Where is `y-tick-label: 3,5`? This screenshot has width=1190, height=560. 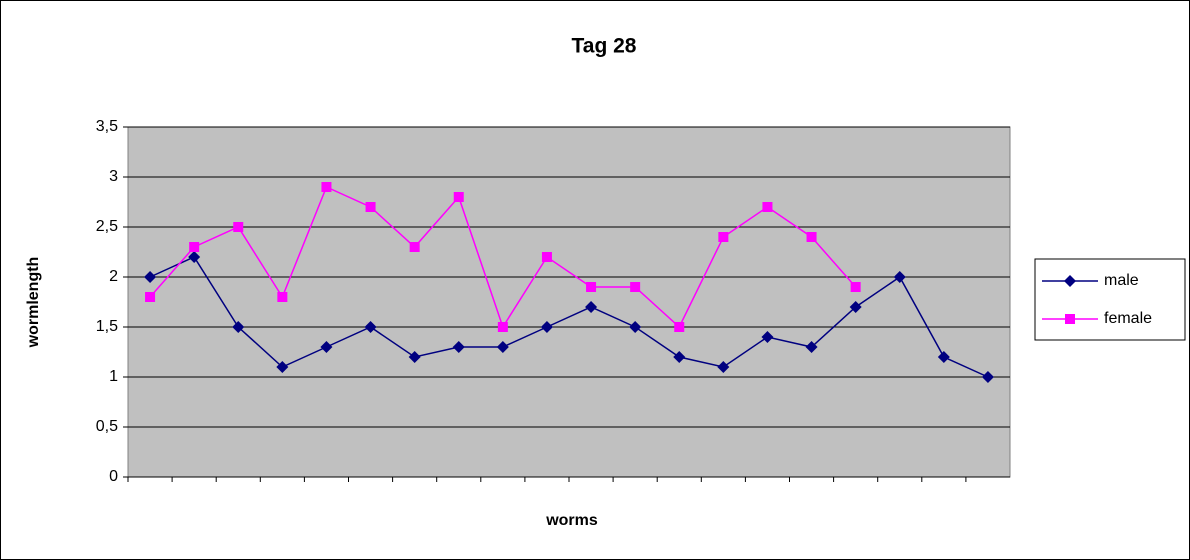
y-tick-label: 3,5 is located at coordinates (107, 126).